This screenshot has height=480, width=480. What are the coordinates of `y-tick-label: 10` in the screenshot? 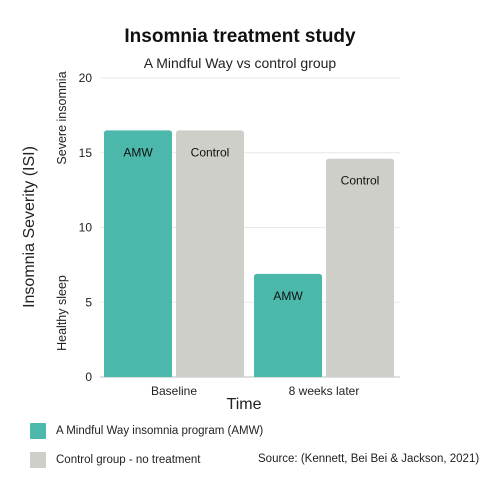 It's located at (86, 228).